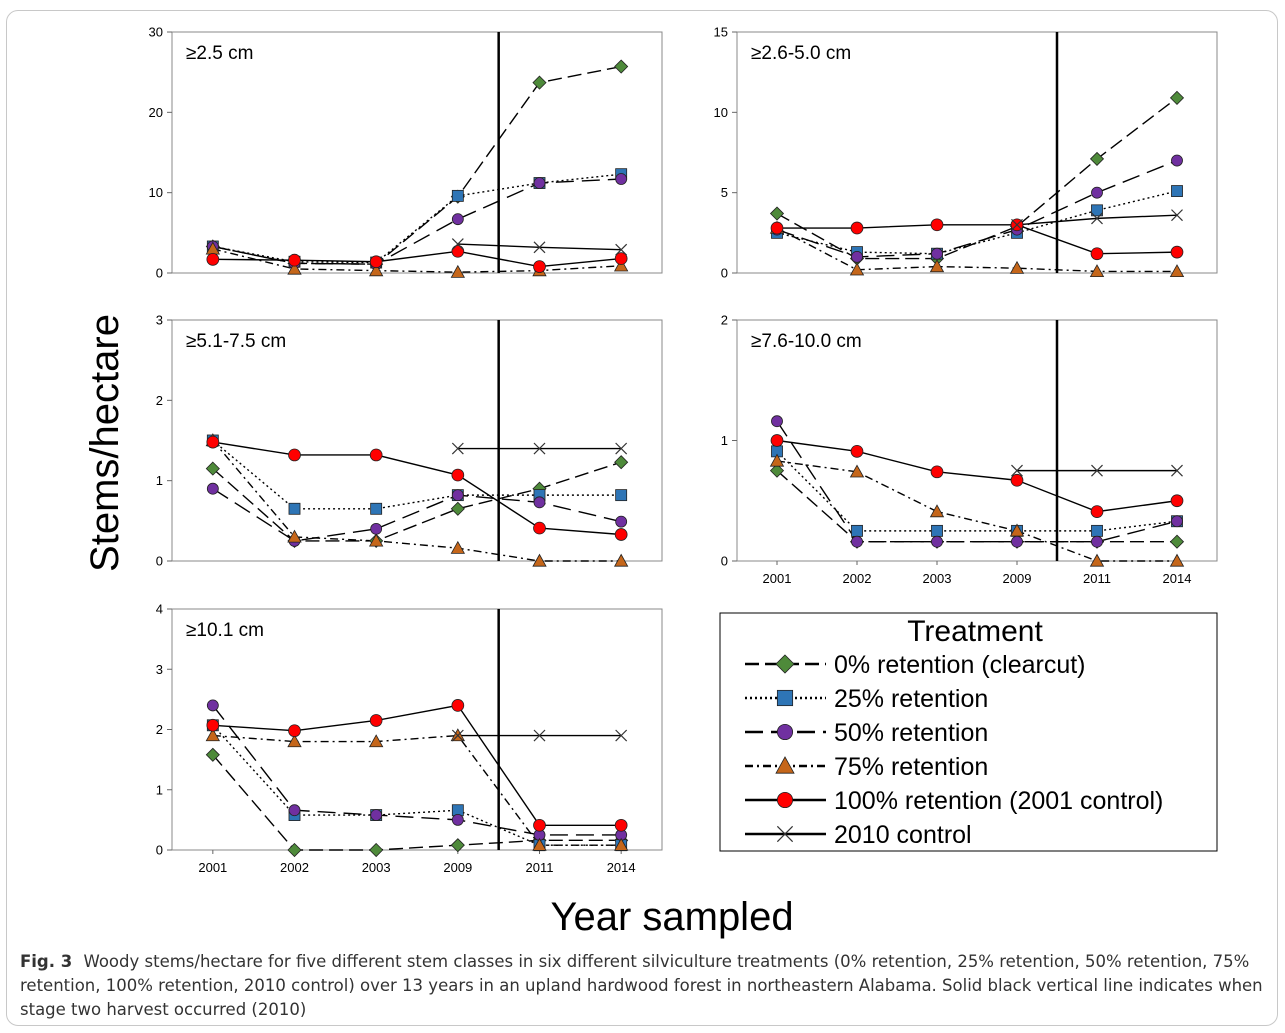 This screenshot has height=1033, width=1285. Describe the element at coordinates (911, 733) in the screenshot. I see `legend-label: 50% retention` at that location.